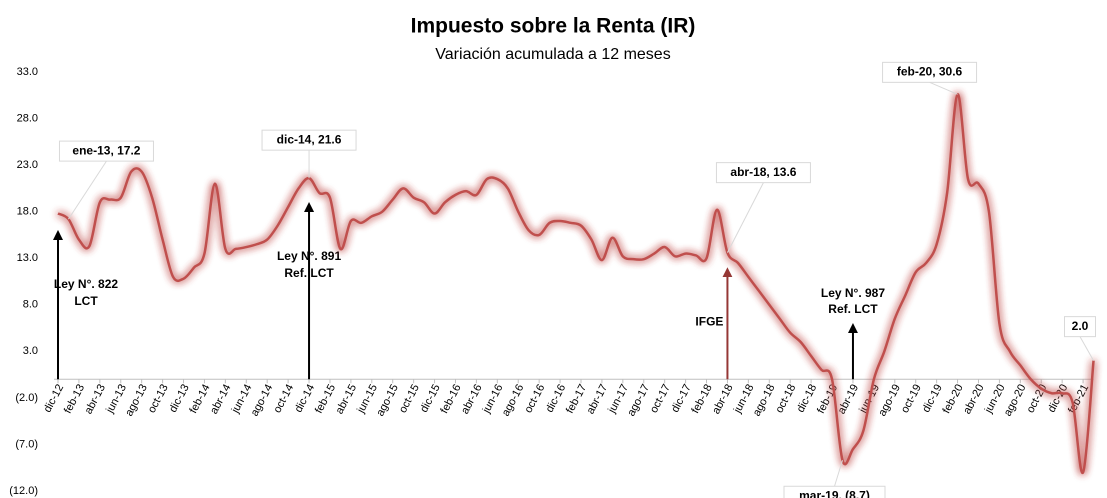 The height and width of the screenshot is (498, 1107). I want to click on y-tick-label: 8.0, so click(30, 305).